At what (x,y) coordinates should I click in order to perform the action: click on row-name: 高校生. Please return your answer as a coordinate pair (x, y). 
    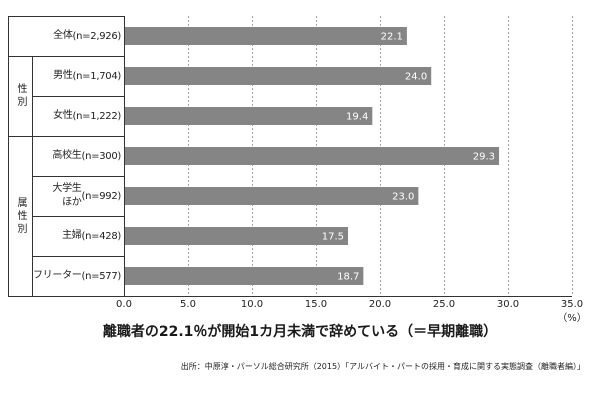
    Looking at the image, I should click on (66, 156).